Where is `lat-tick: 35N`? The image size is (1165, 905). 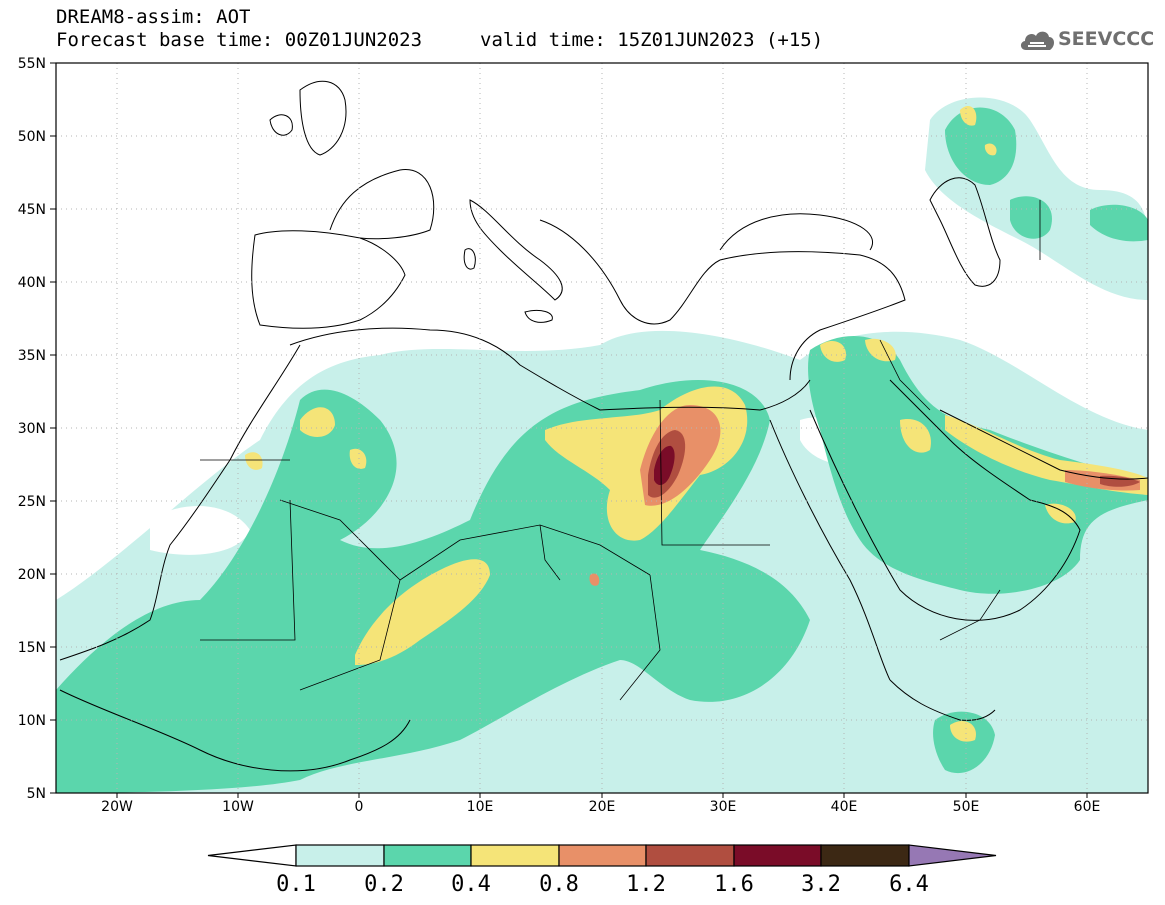 lat-tick: 35N is located at coordinates (32, 356).